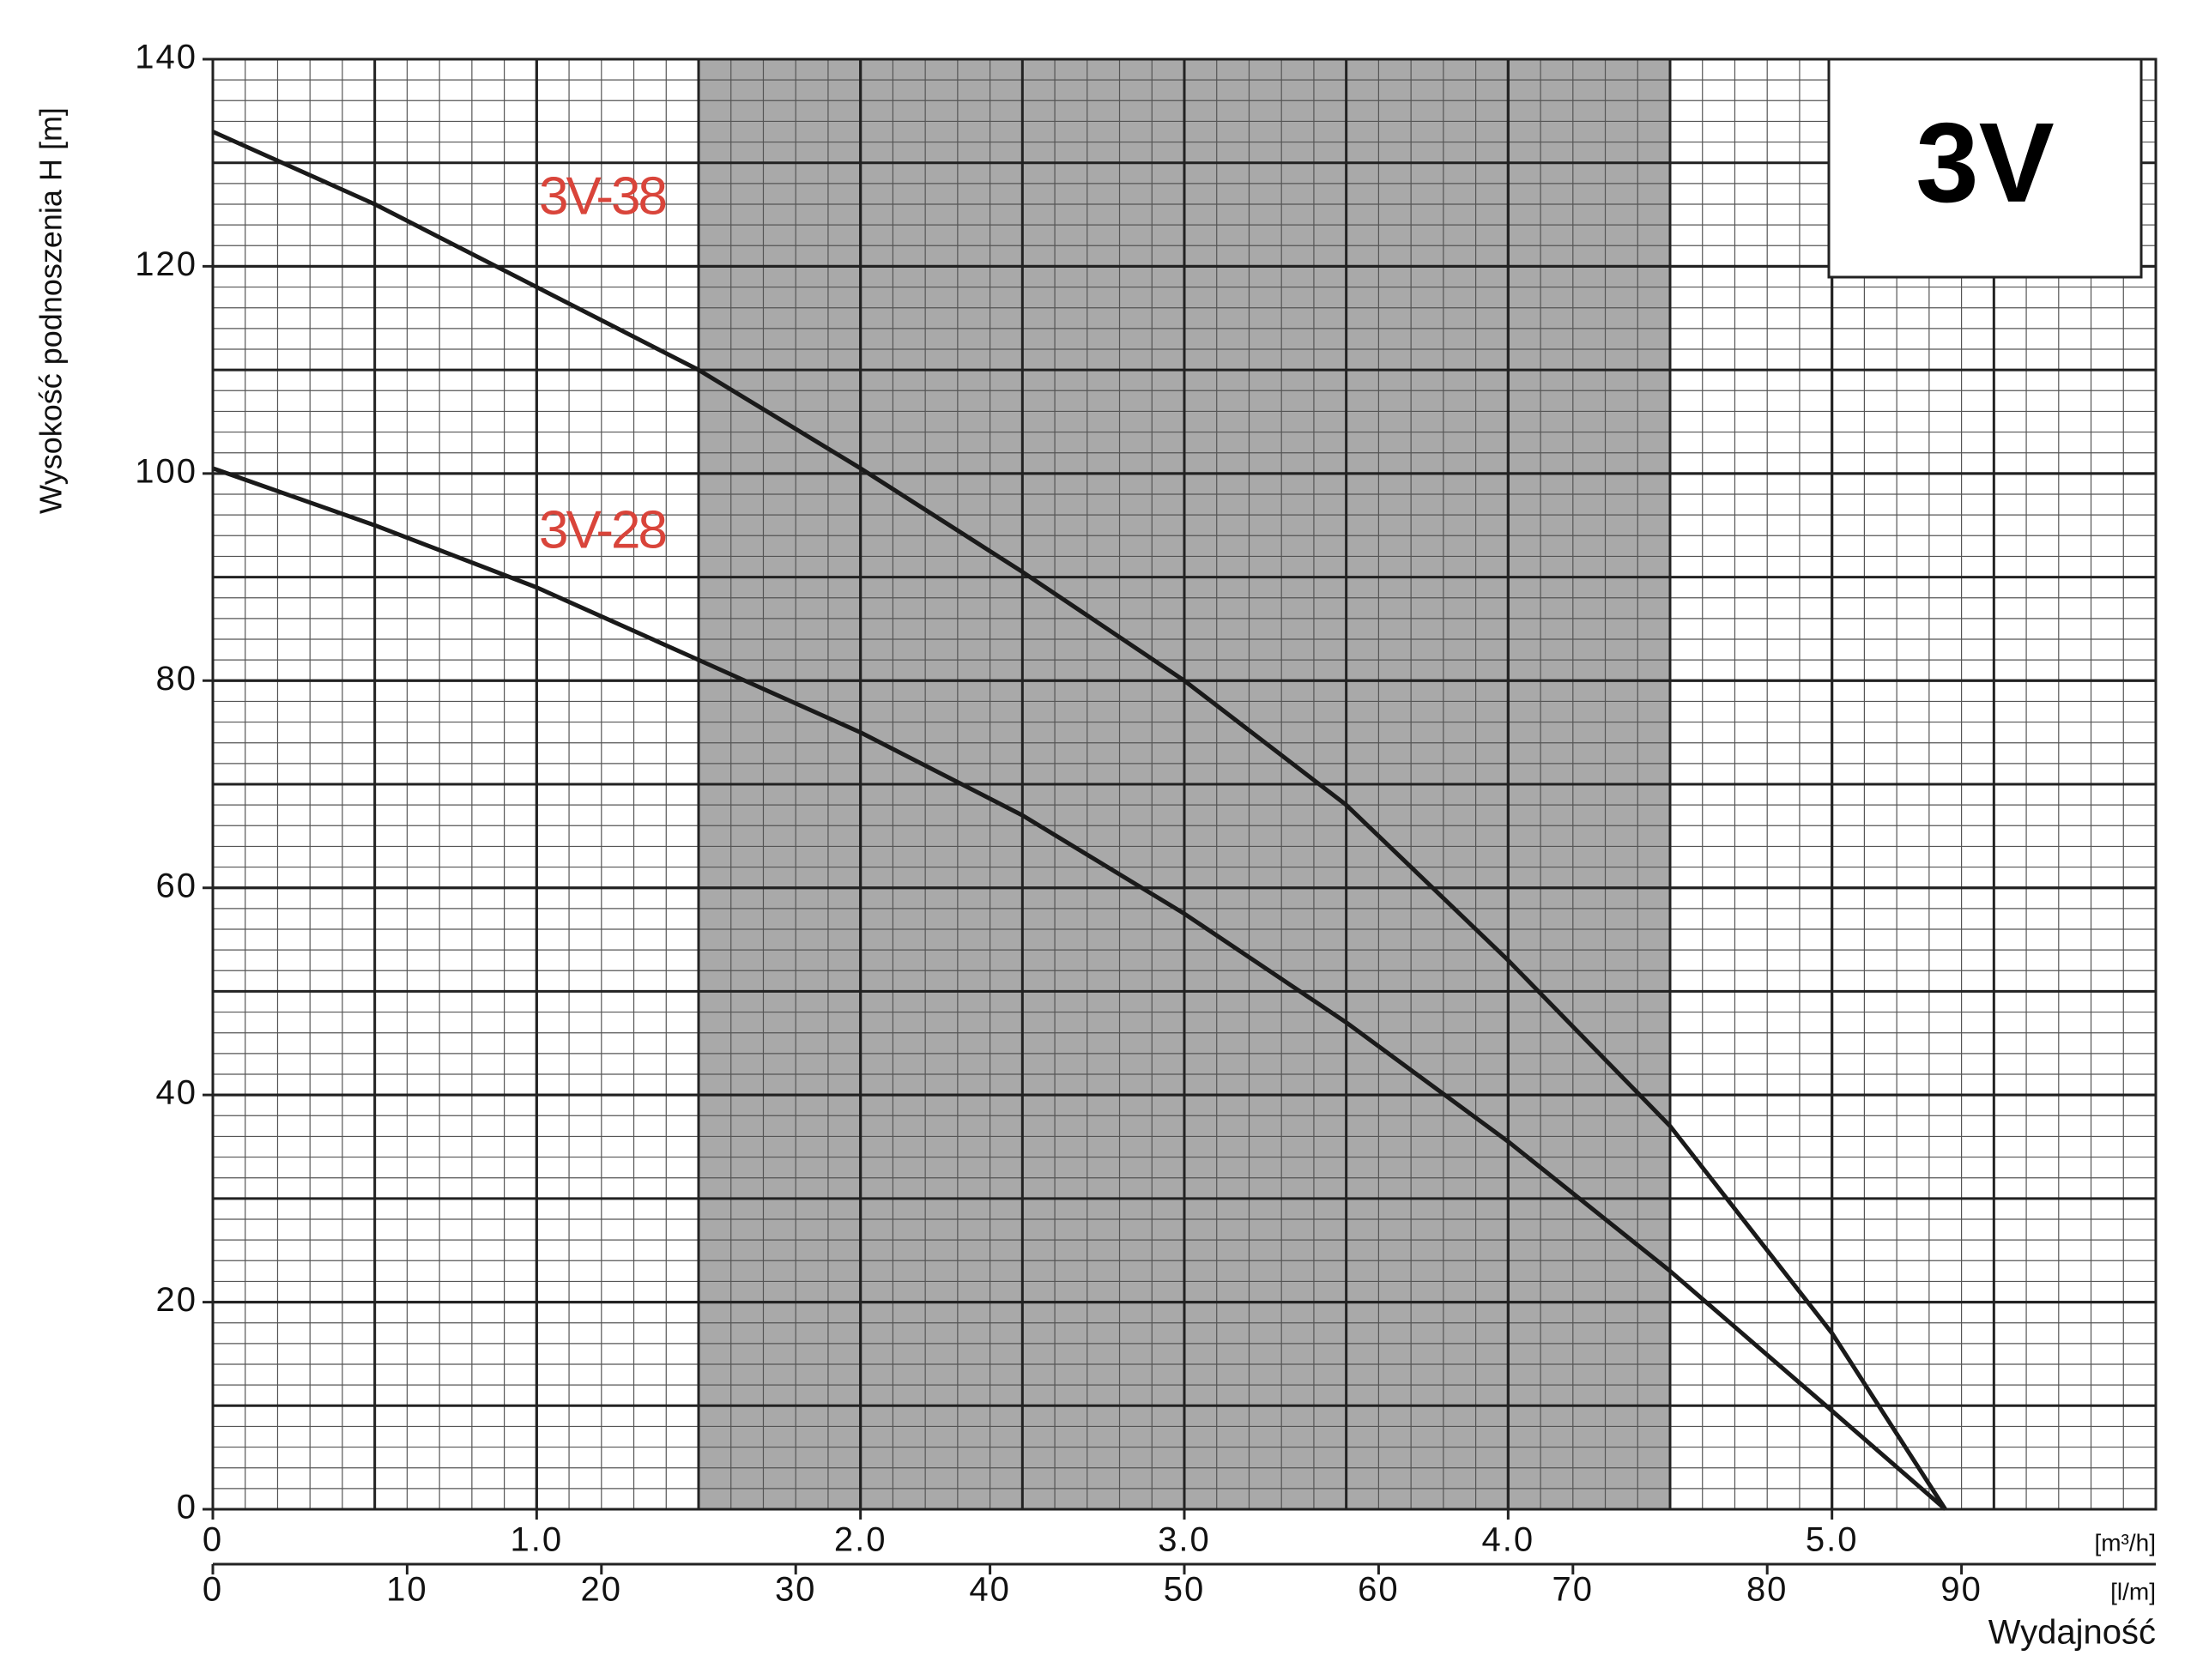 The height and width of the screenshot is (1680, 2197). Describe the element at coordinates (990, 1590) in the screenshot. I see `x2-tick-label: 40` at that location.